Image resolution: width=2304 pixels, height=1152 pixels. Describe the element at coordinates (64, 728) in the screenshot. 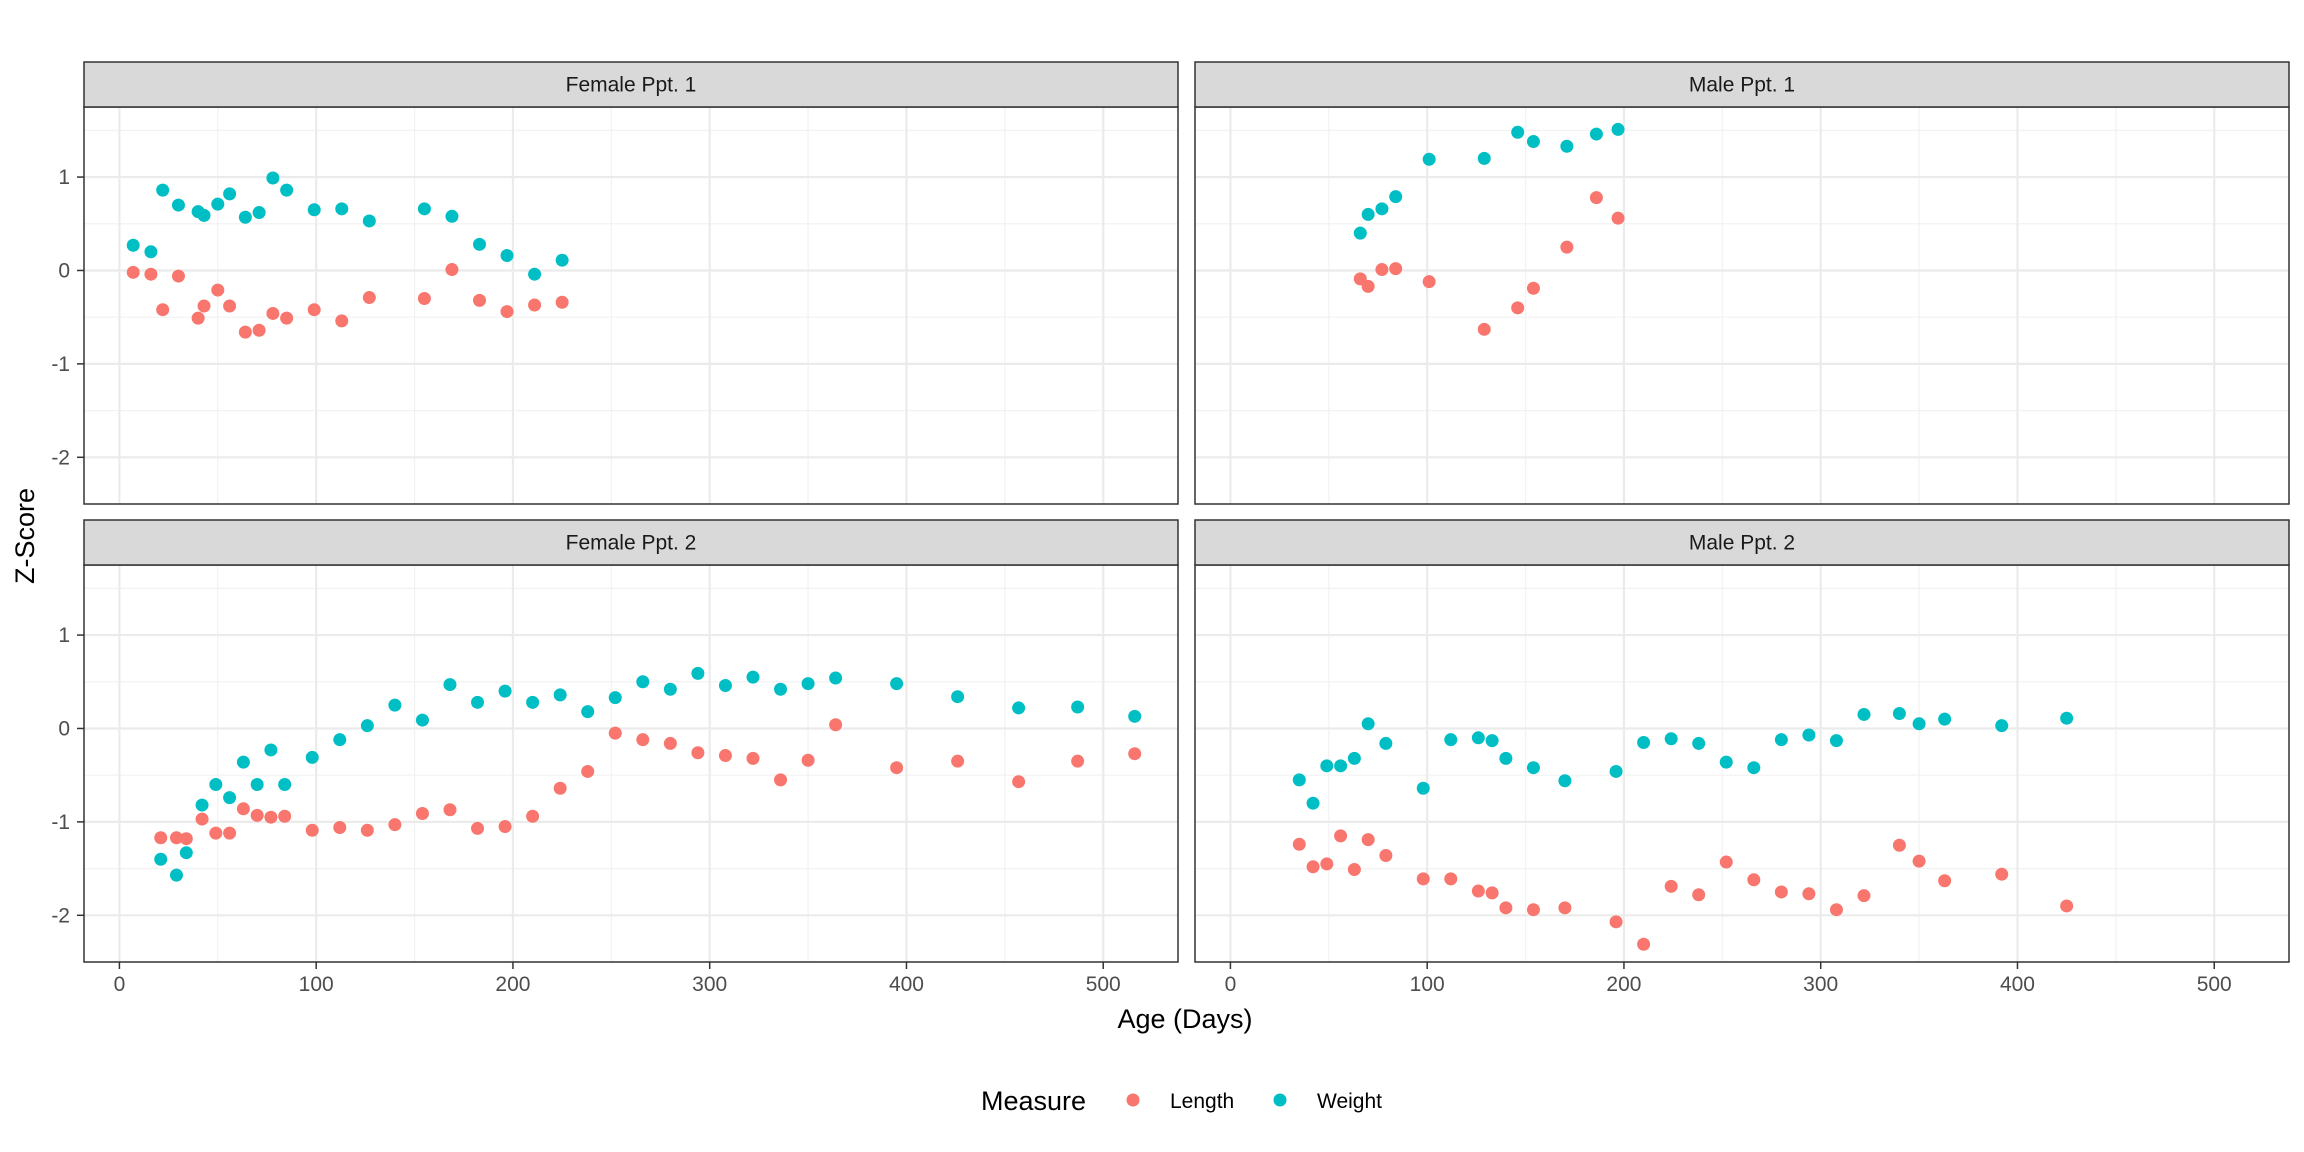

I see `y-tick-label: 0` at that location.